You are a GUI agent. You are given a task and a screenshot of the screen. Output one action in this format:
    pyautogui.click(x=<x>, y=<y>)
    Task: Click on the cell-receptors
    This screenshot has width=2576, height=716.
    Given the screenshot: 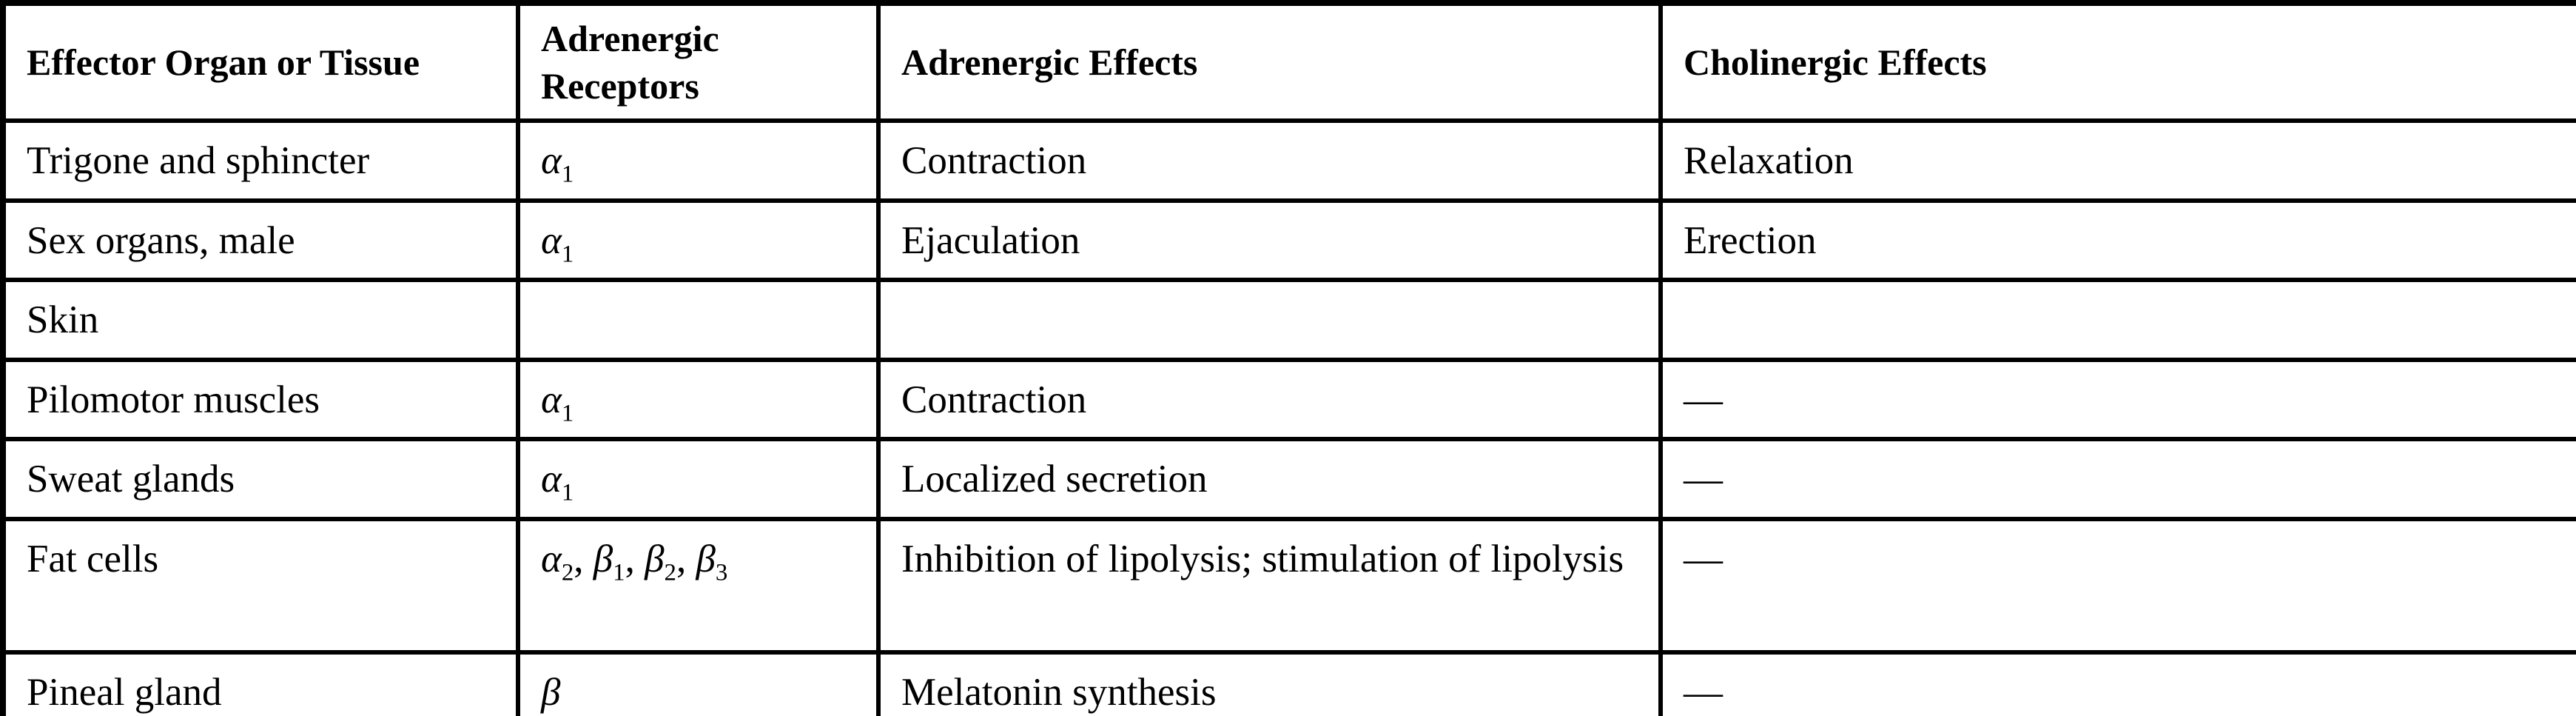 What is the action you would take?
    pyautogui.click(x=698, y=320)
    